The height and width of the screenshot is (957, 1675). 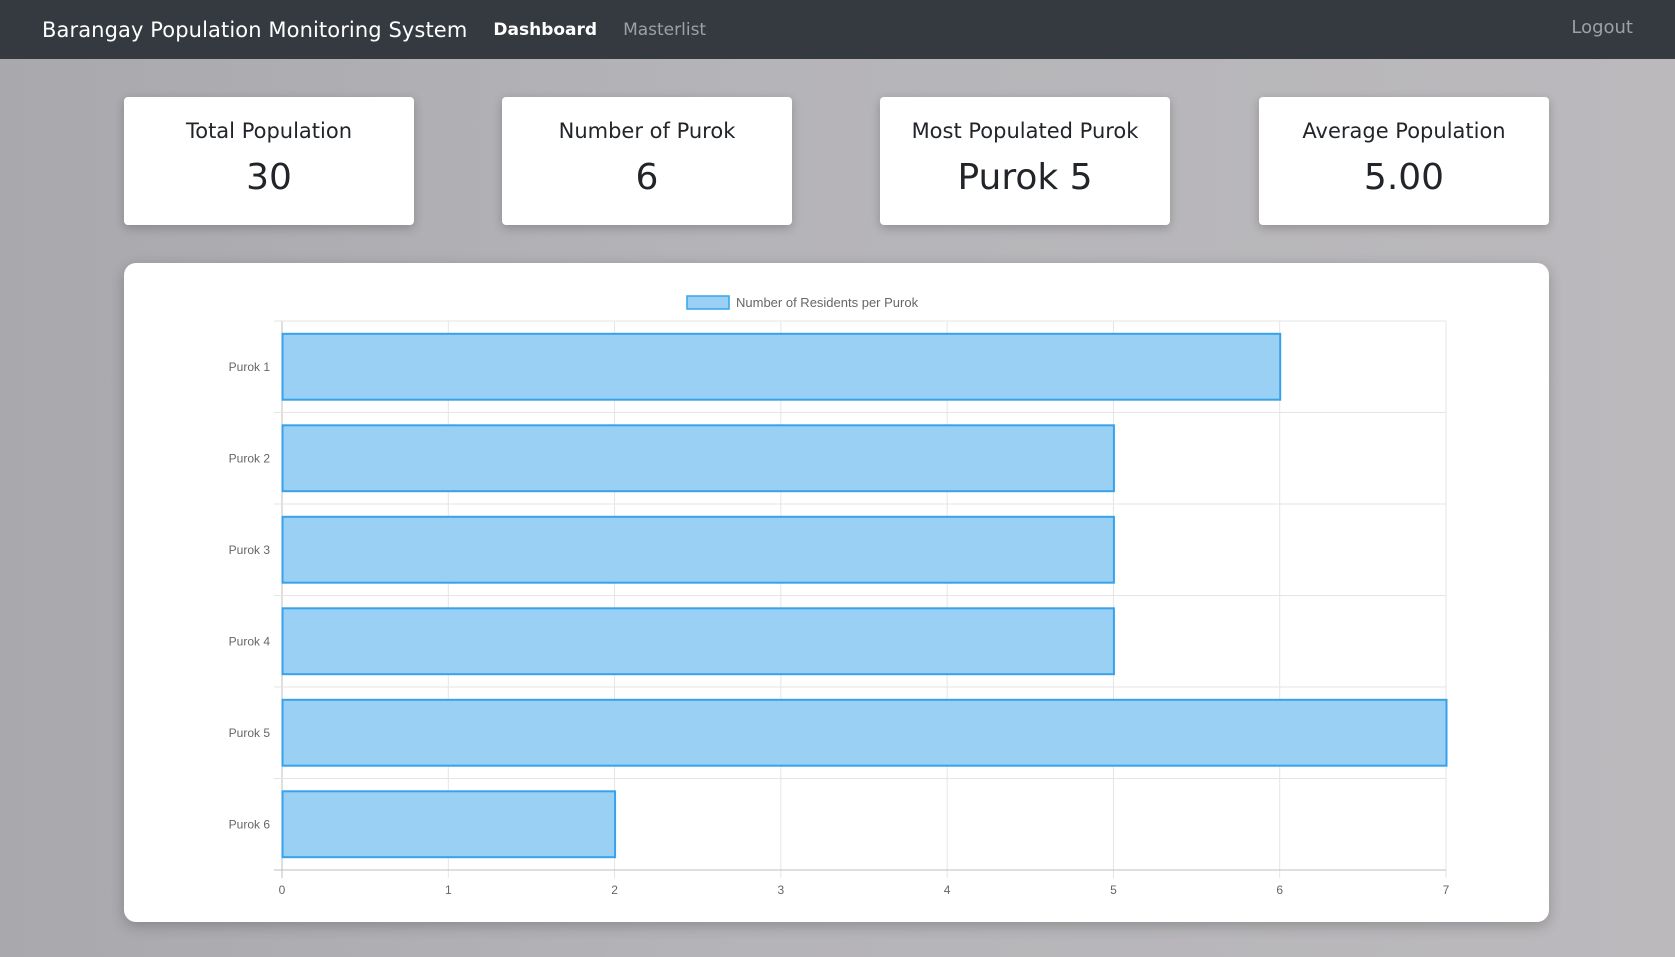 I want to click on total-population-card: Total Population 30, so click(x=269, y=161).